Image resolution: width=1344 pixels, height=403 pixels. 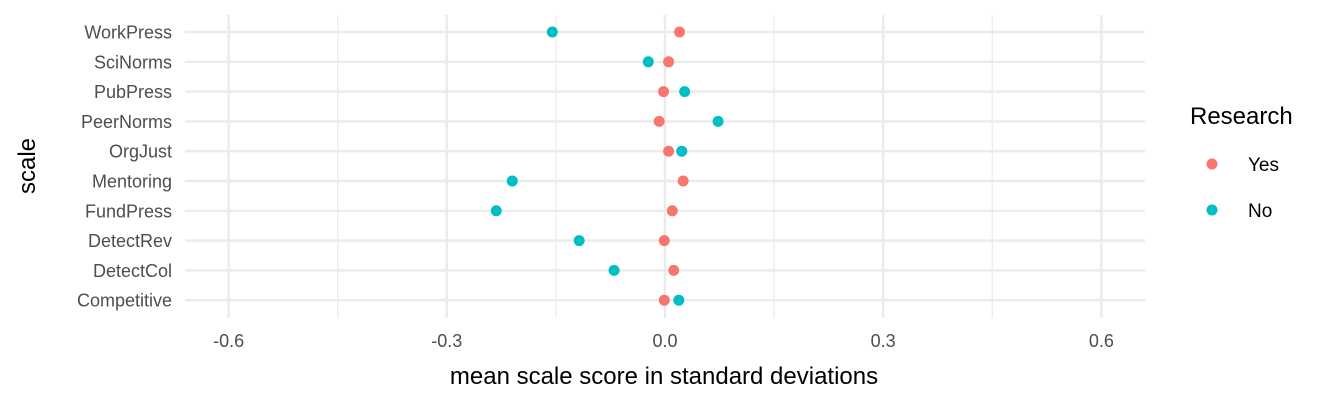 What do you see at coordinates (128, 33) in the screenshot?
I see `y-tick-label: WorkPress` at bounding box center [128, 33].